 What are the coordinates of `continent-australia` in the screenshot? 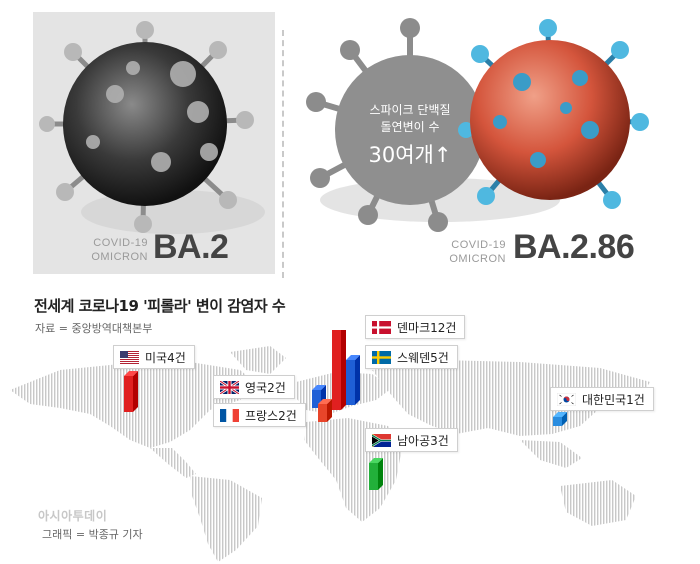 It's located at (598, 503).